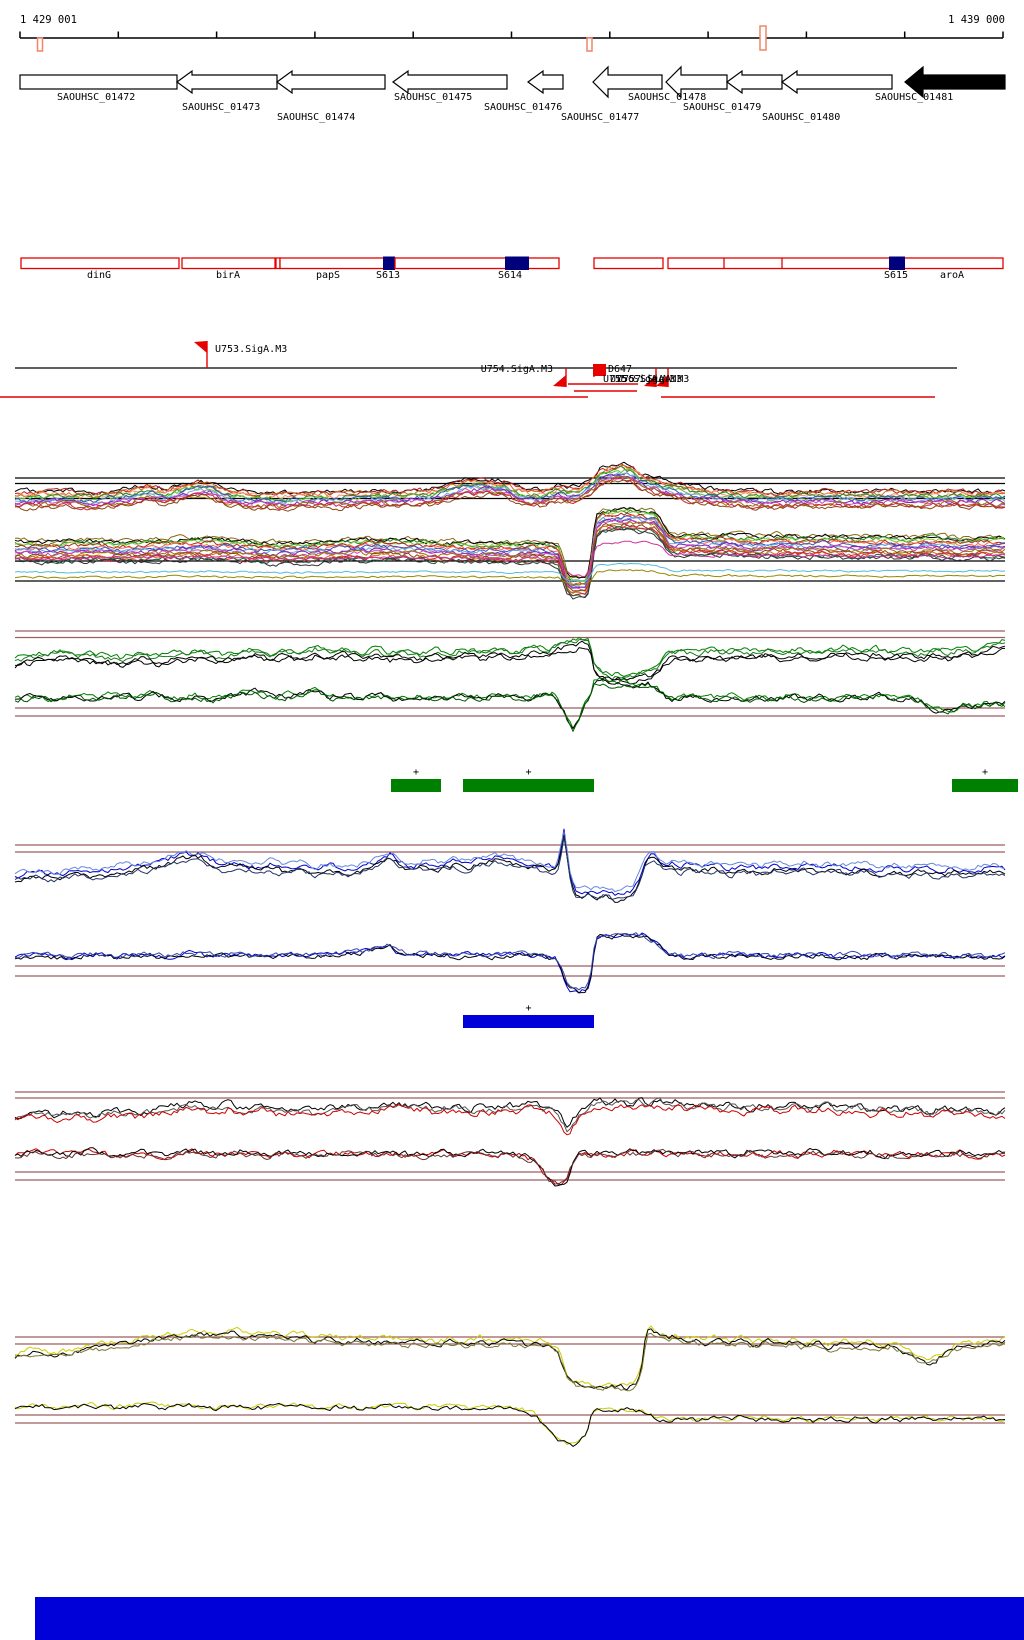 The width and height of the screenshot is (1024, 1640). What do you see at coordinates (523, 107) in the screenshot?
I see `gene-label-SAOUHSC_01476: SAOUHSC_01476` at bounding box center [523, 107].